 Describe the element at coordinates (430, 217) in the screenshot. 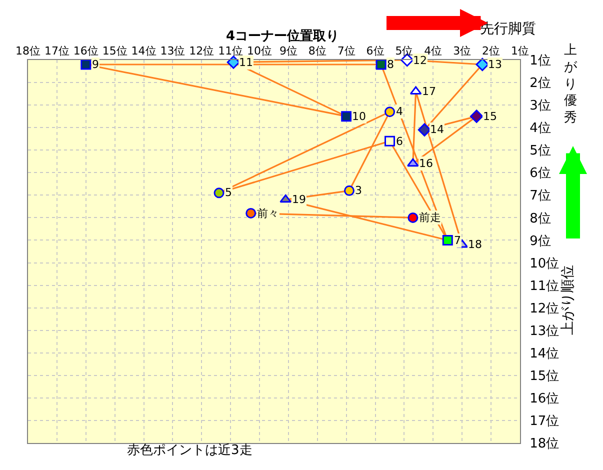

I see `series-label: 前走` at that location.